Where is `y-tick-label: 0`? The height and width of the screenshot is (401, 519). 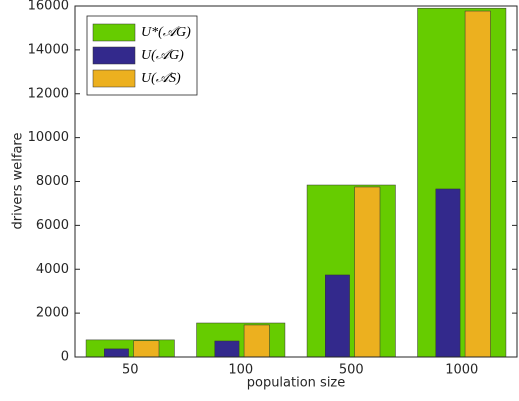 y-tick-label: 0 is located at coordinates (65, 357).